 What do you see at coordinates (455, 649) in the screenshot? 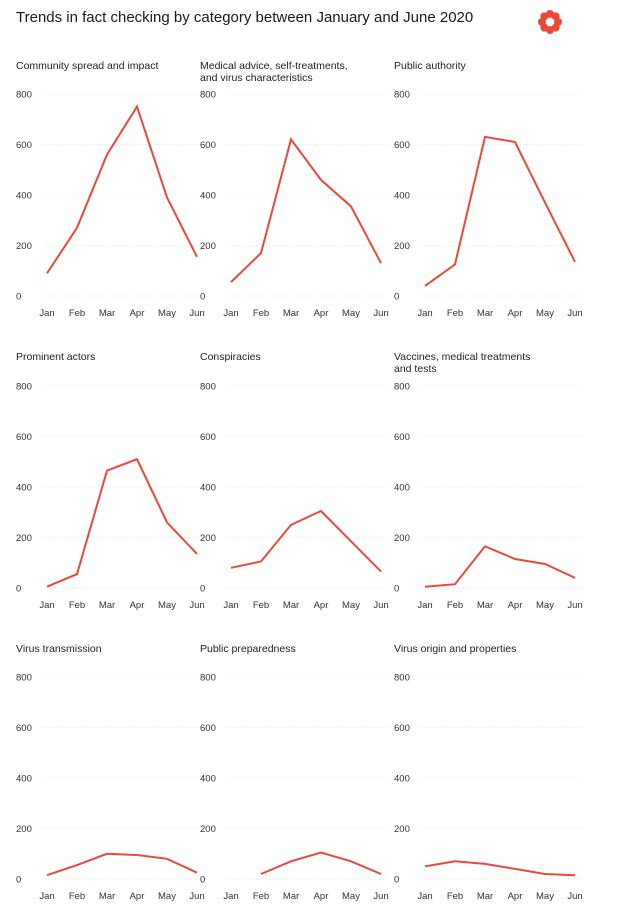
I see `panel-title: Virus origin and properties` at bounding box center [455, 649].